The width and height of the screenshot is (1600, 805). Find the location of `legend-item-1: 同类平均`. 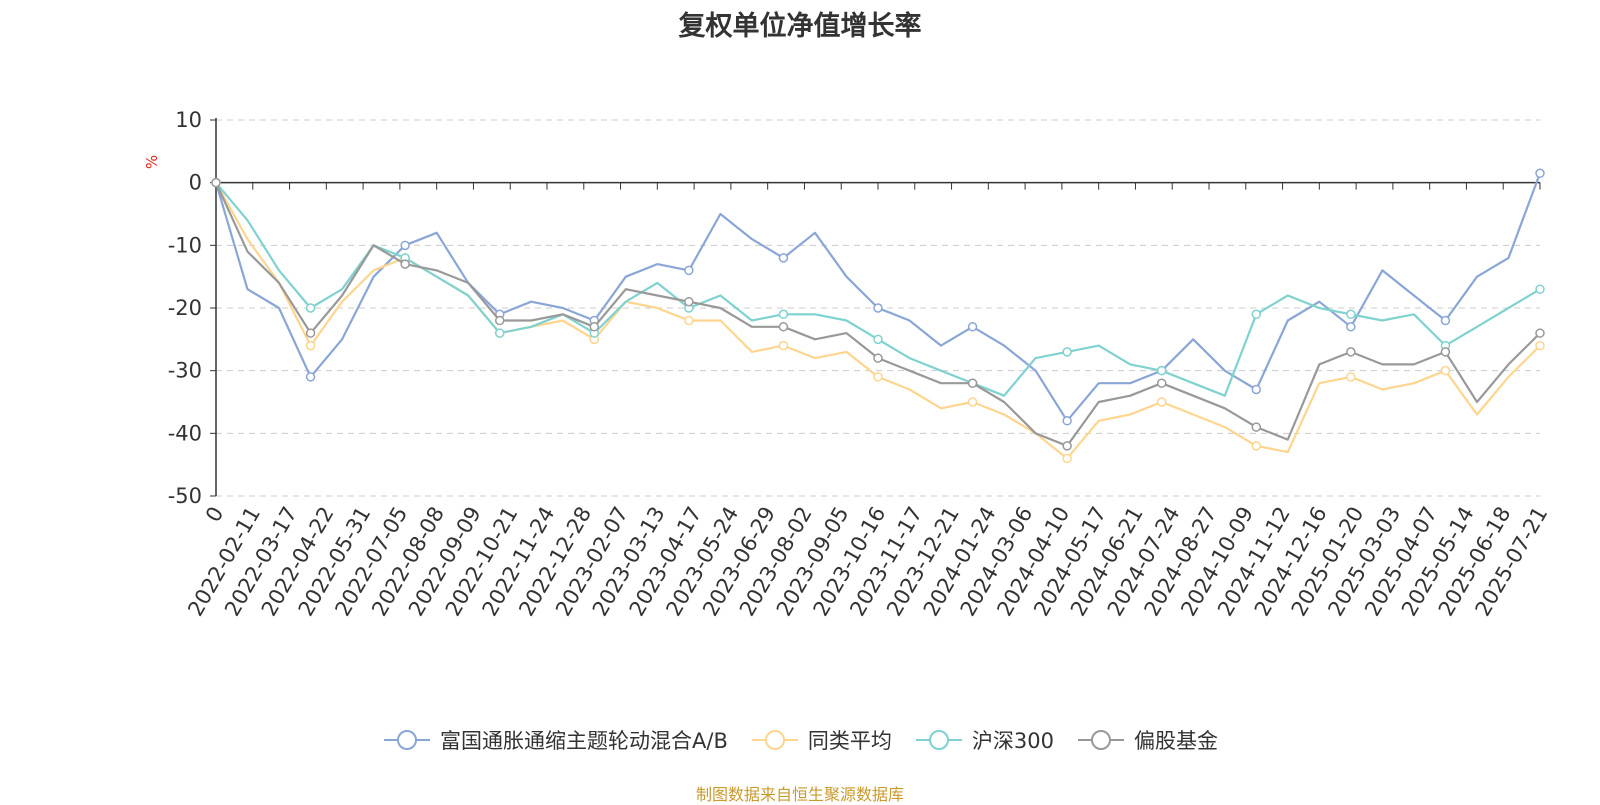

legend-item-1: 同类平均 is located at coordinates (821, 740).